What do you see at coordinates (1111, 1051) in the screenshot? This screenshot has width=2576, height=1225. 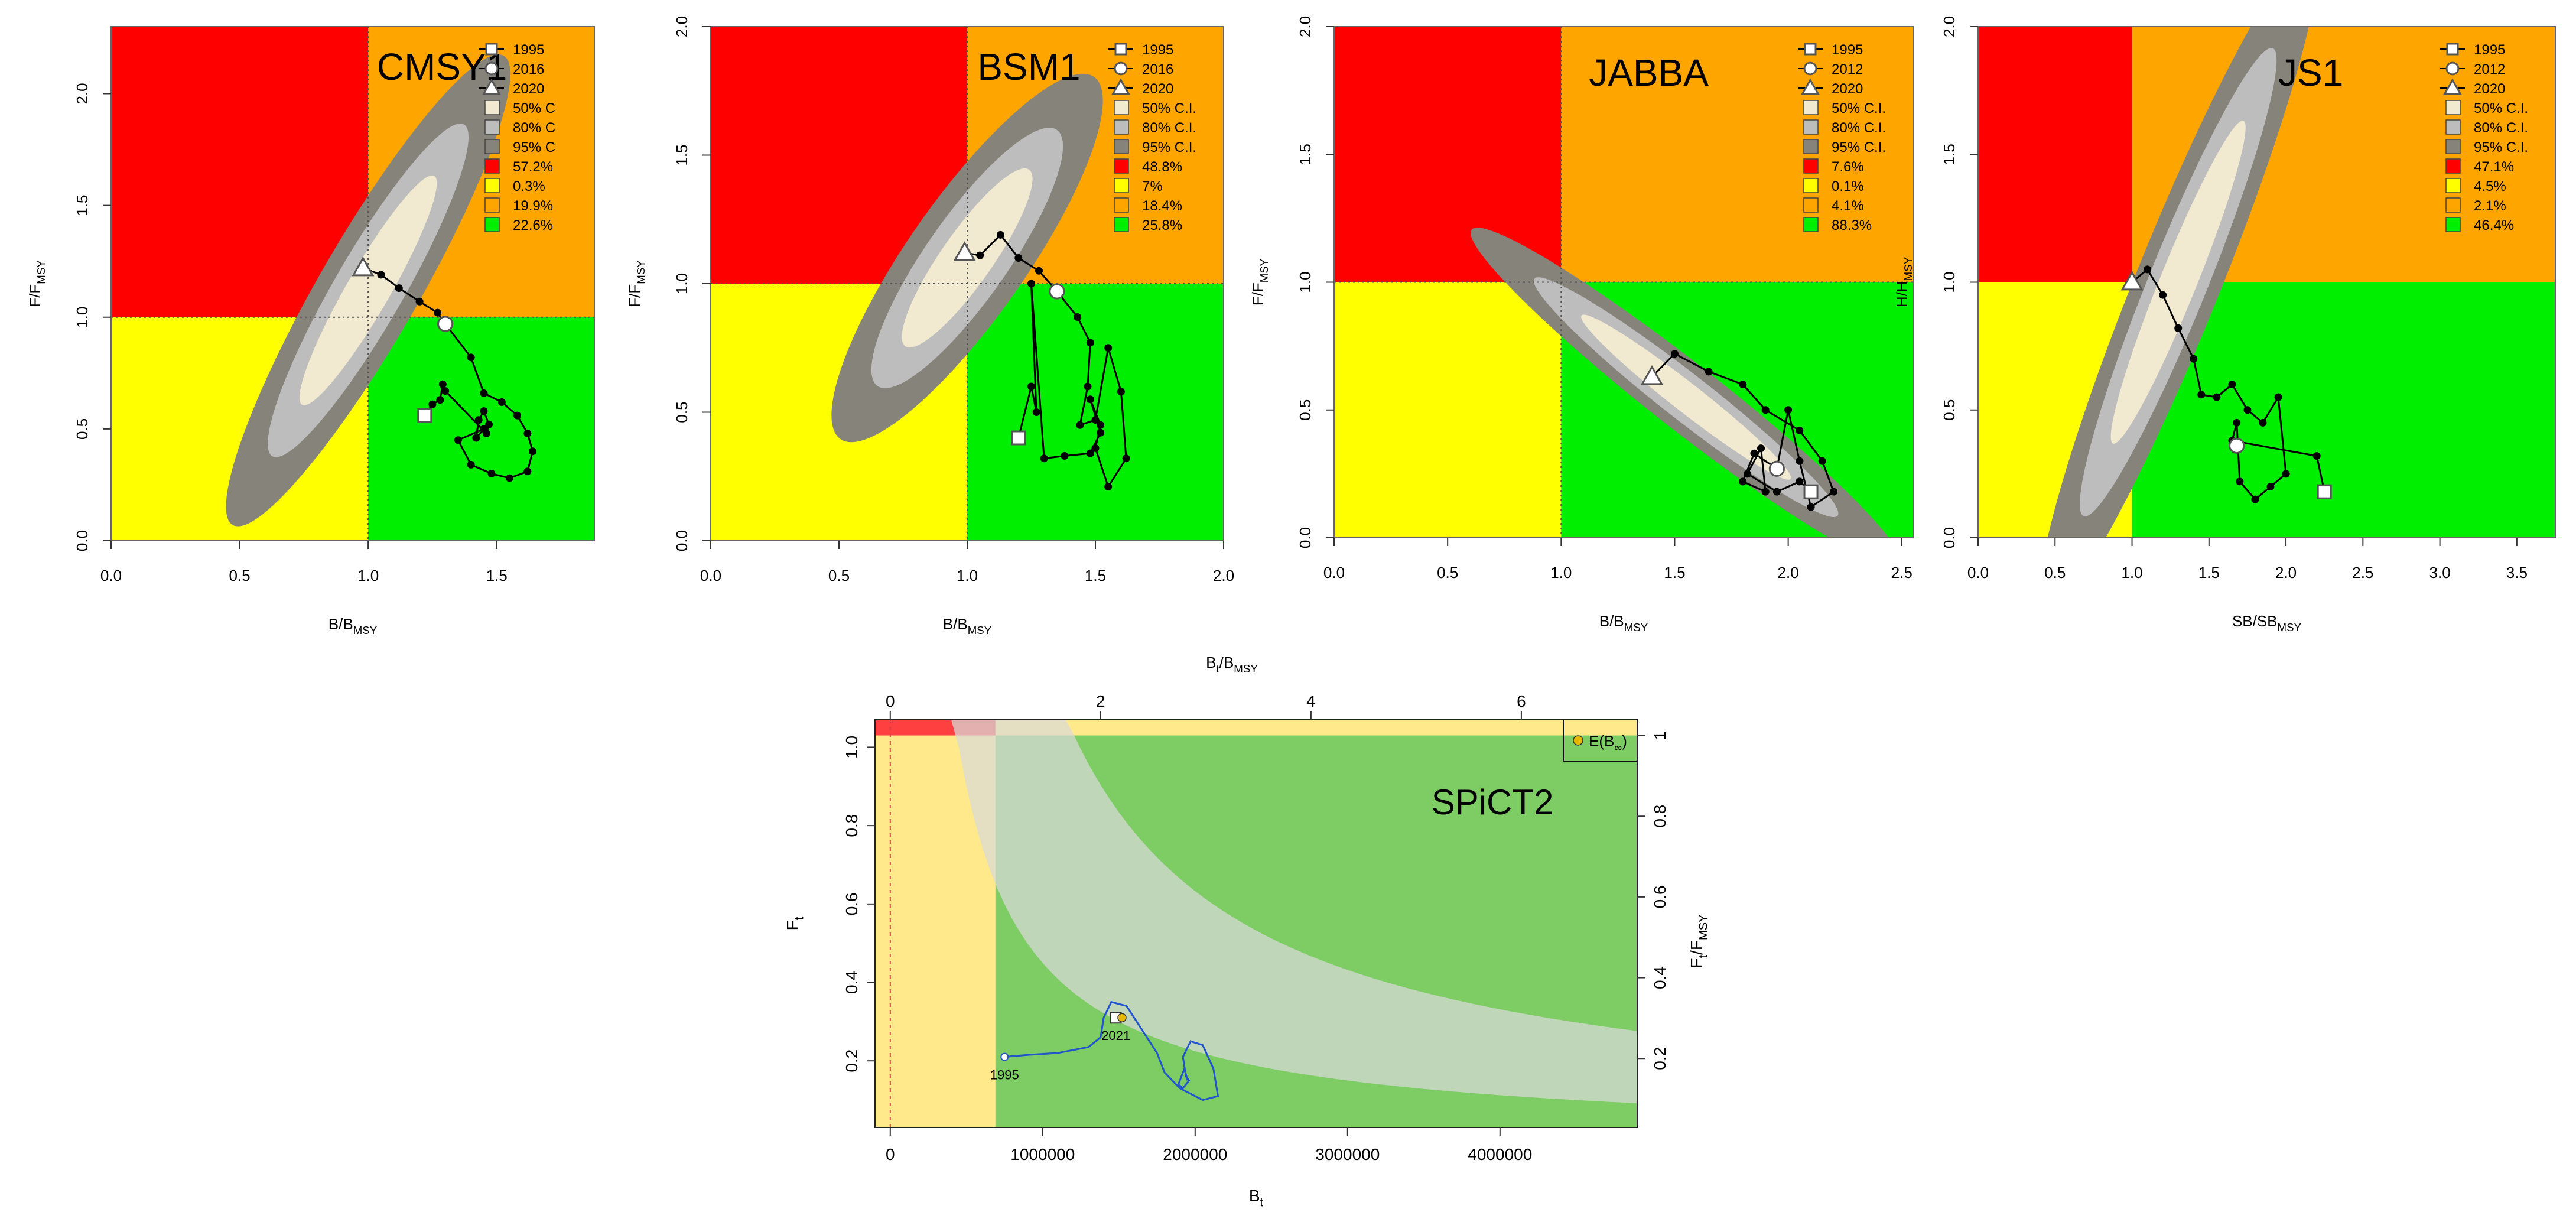 I see `biomass-fishing-track` at bounding box center [1111, 1051].